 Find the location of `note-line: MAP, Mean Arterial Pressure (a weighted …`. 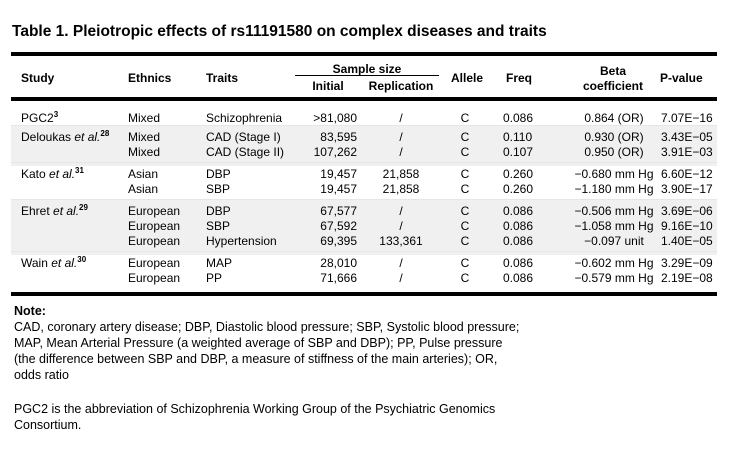

note-line: MAP, Mean Arterial Pressure (a weighted … is located at coordinates (258, 343).